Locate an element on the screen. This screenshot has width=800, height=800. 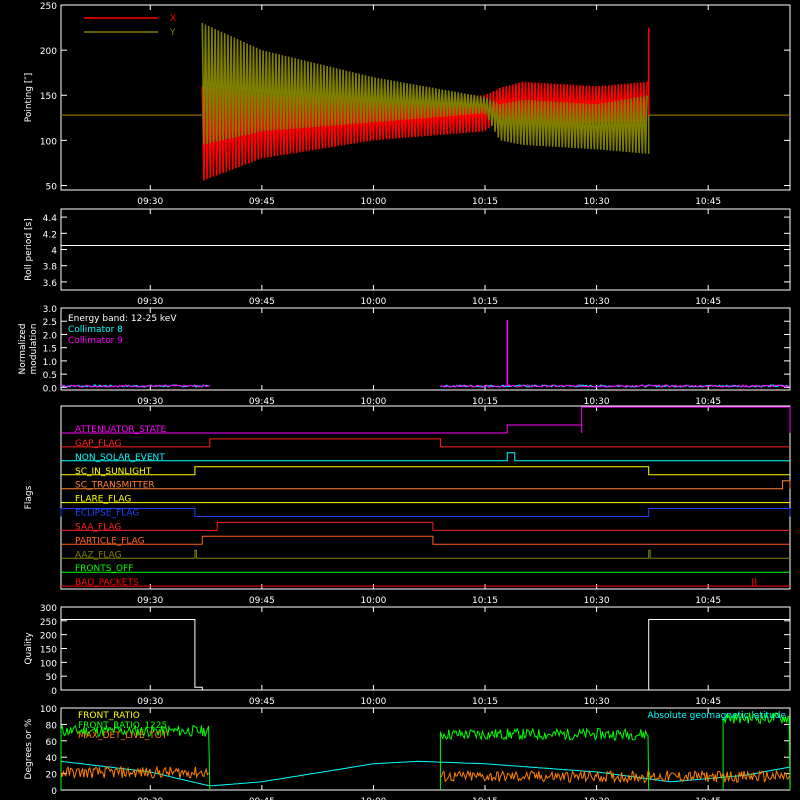
y-tick-label: 2.0 is located at coordinates (50, 336).